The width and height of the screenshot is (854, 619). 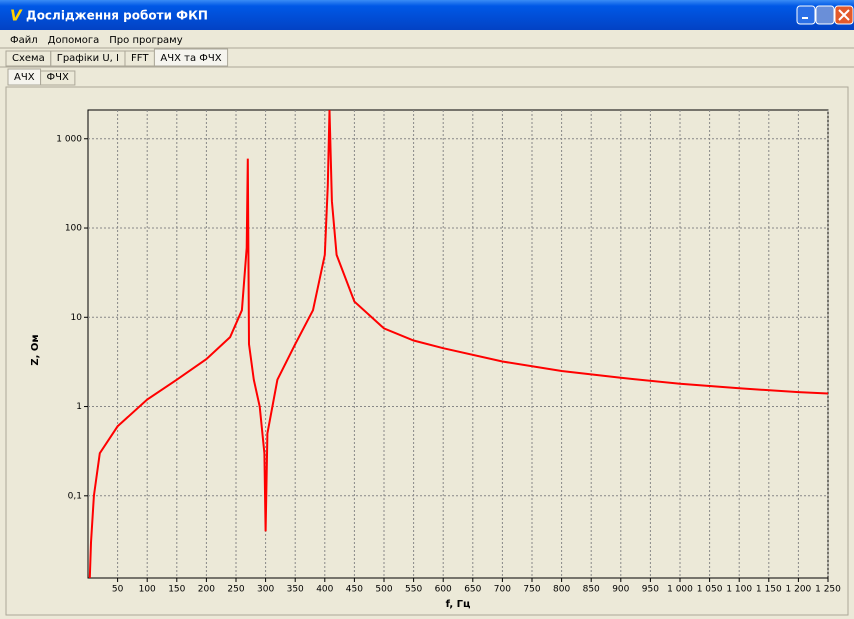 I want to click on subtab, so click(x=58, y=78).